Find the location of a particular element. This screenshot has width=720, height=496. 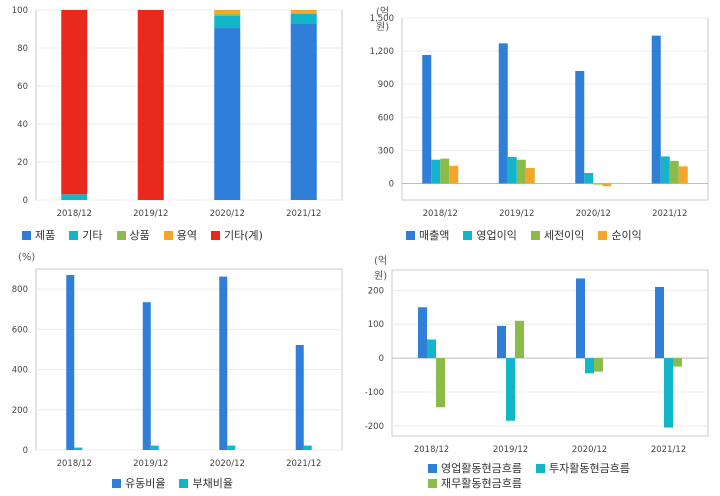

income-legend: 매출액 영업이익 세전이익 순이익 is located at coordinates (556, 235).